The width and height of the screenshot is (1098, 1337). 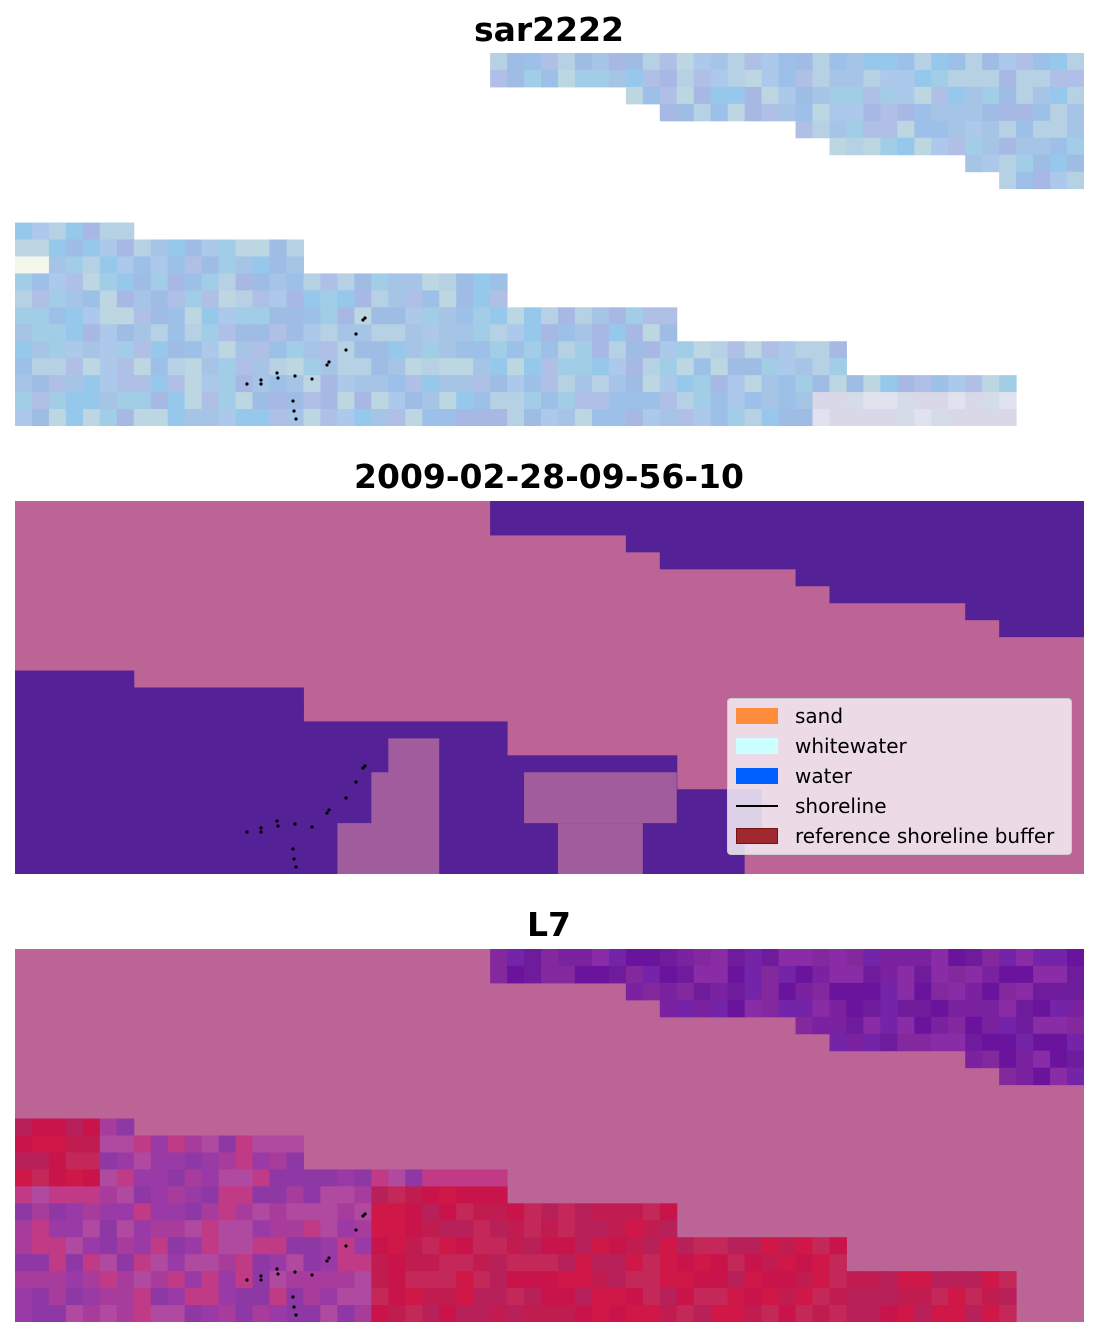 What do you see at coordinates (757, 836) in the screenshot?
I see `reference-buffer-swatch` at bounding box center [757, 836].